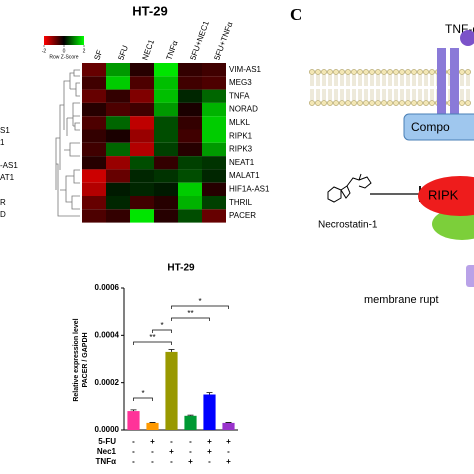 The height and width of the screenshot is (474, 474). Describe the element at coordinates (149, 10) in the screenshot. I see `chart-title: HT-29` at that location.